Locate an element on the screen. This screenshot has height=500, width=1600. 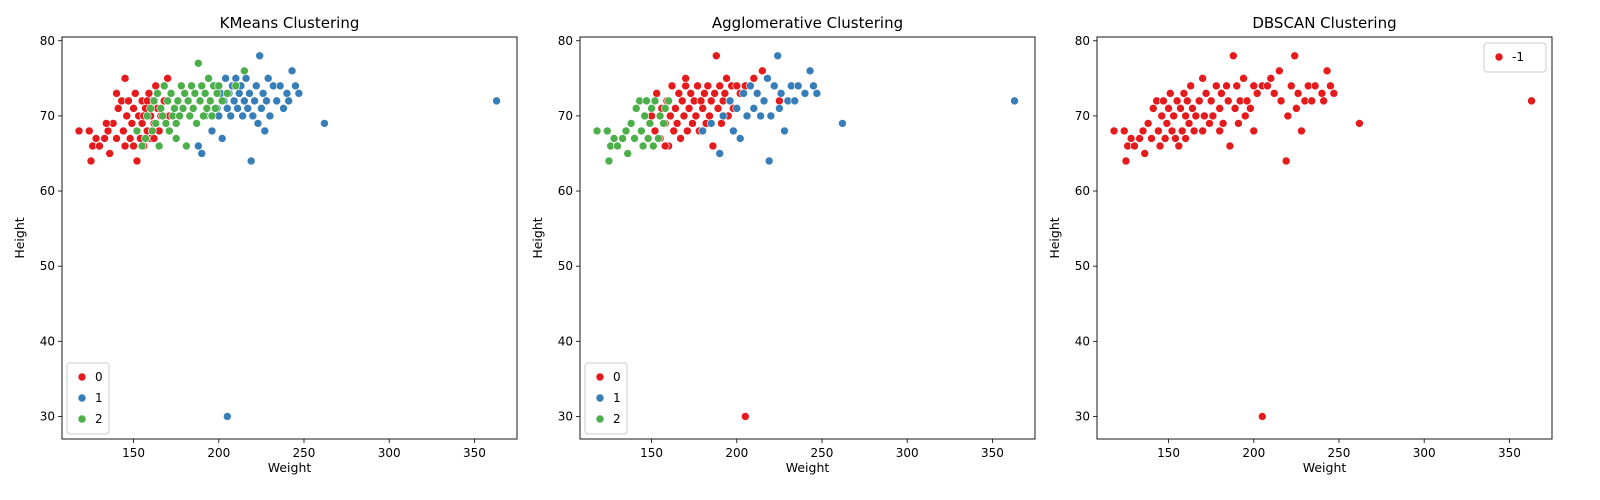
y-tick-label: 50 is located at coordinates (47, 266).